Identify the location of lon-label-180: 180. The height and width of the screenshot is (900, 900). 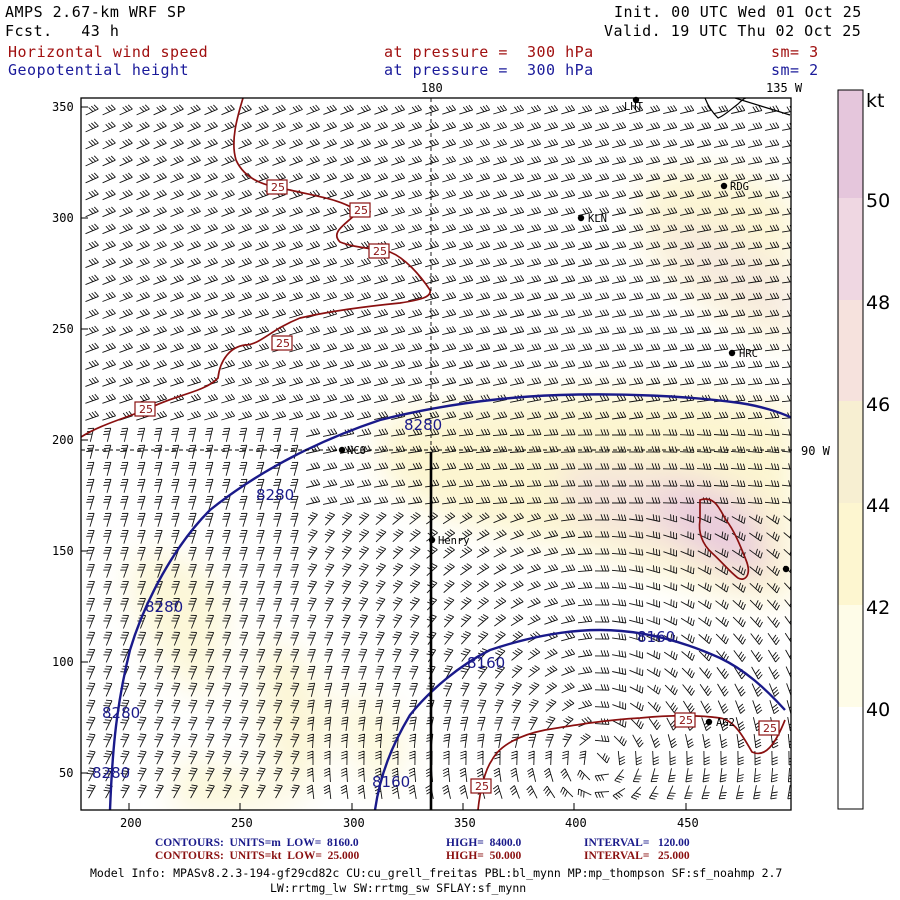
(432, 88).